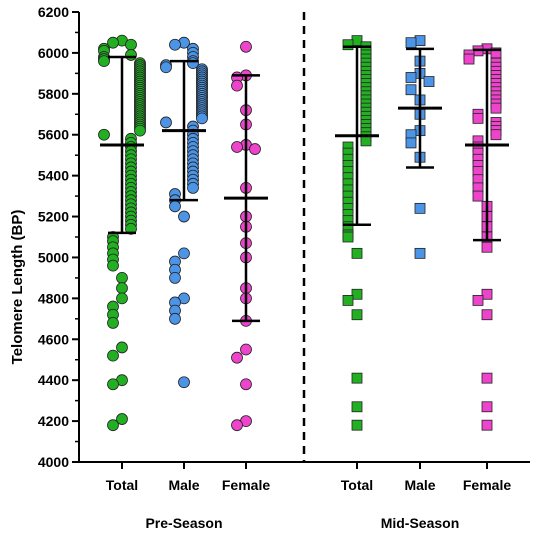 The height and width of the screenshot is (536, 536). Describe the element at coordinates (302, 523) in the screenshot. I see `group-labels: Pre-Season Mid-Season` at that location.